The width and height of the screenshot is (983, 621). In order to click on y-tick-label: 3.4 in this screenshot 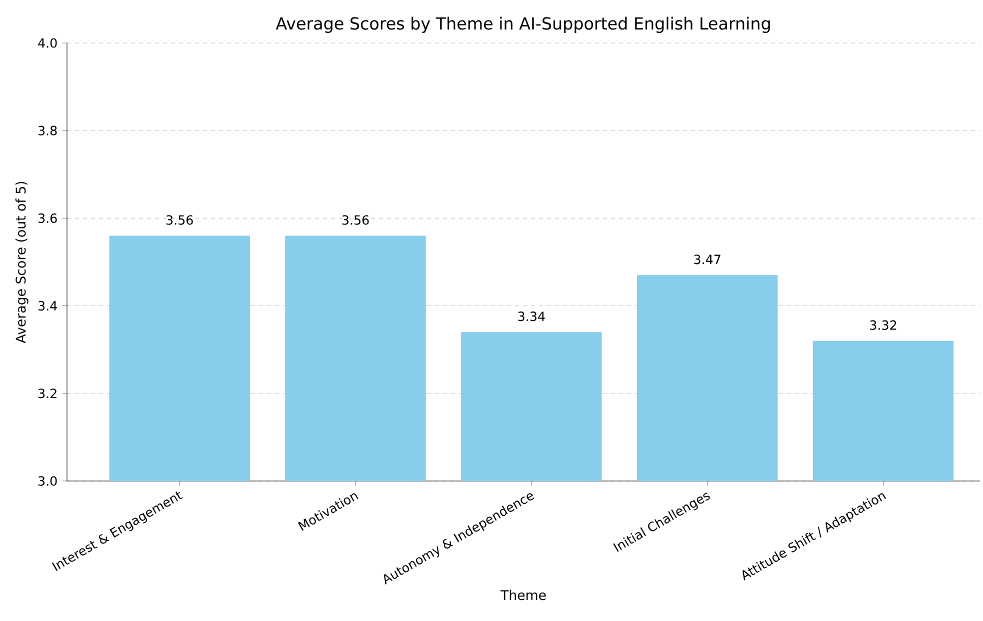, I will do `click(47, 305)`.